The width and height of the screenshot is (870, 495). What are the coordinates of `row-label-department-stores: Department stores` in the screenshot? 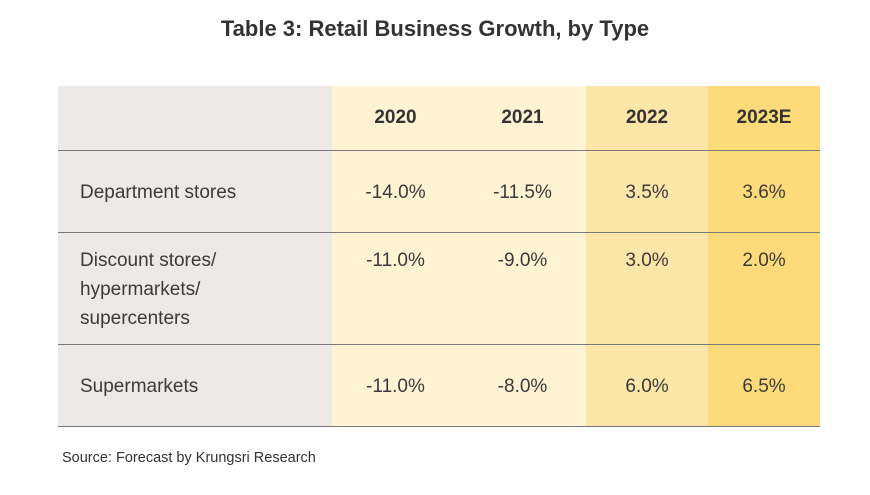 It's located at (158, 192).